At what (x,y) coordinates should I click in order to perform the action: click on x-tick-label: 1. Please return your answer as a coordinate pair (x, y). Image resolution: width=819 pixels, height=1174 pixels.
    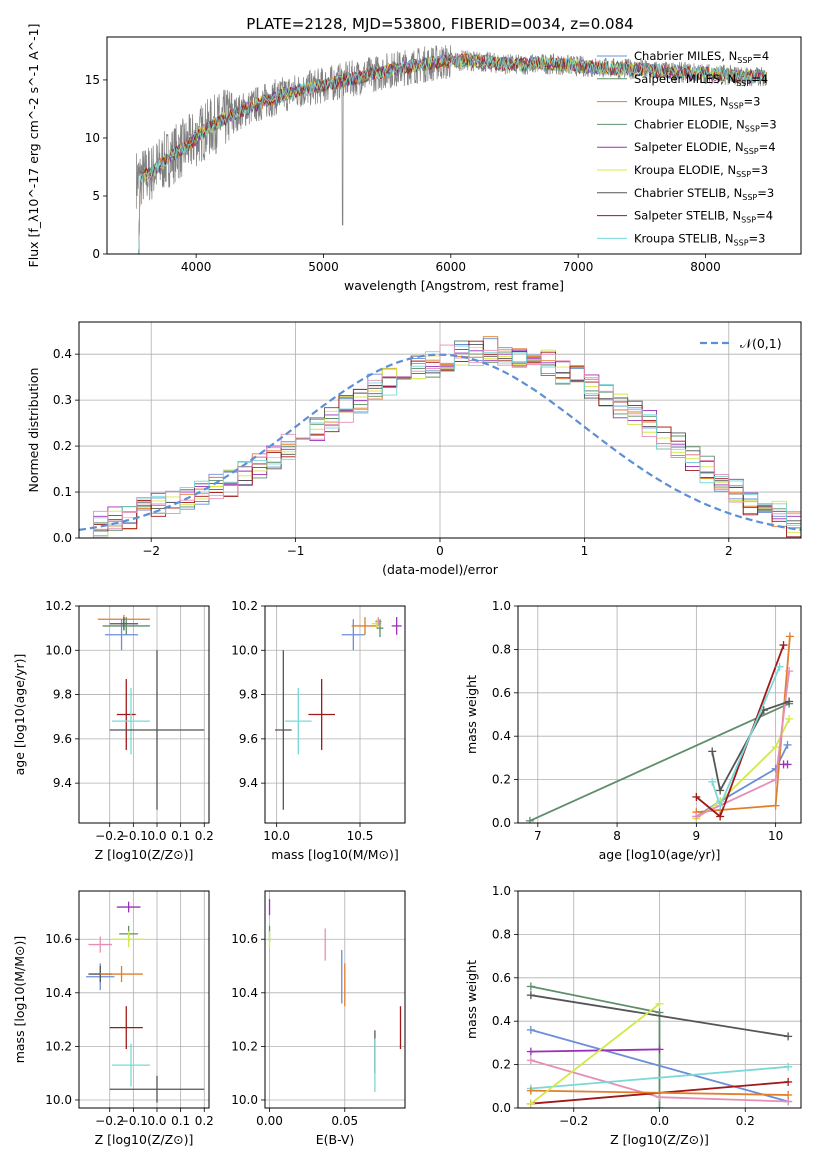
    Looking at the image, I should click on (585, 551).